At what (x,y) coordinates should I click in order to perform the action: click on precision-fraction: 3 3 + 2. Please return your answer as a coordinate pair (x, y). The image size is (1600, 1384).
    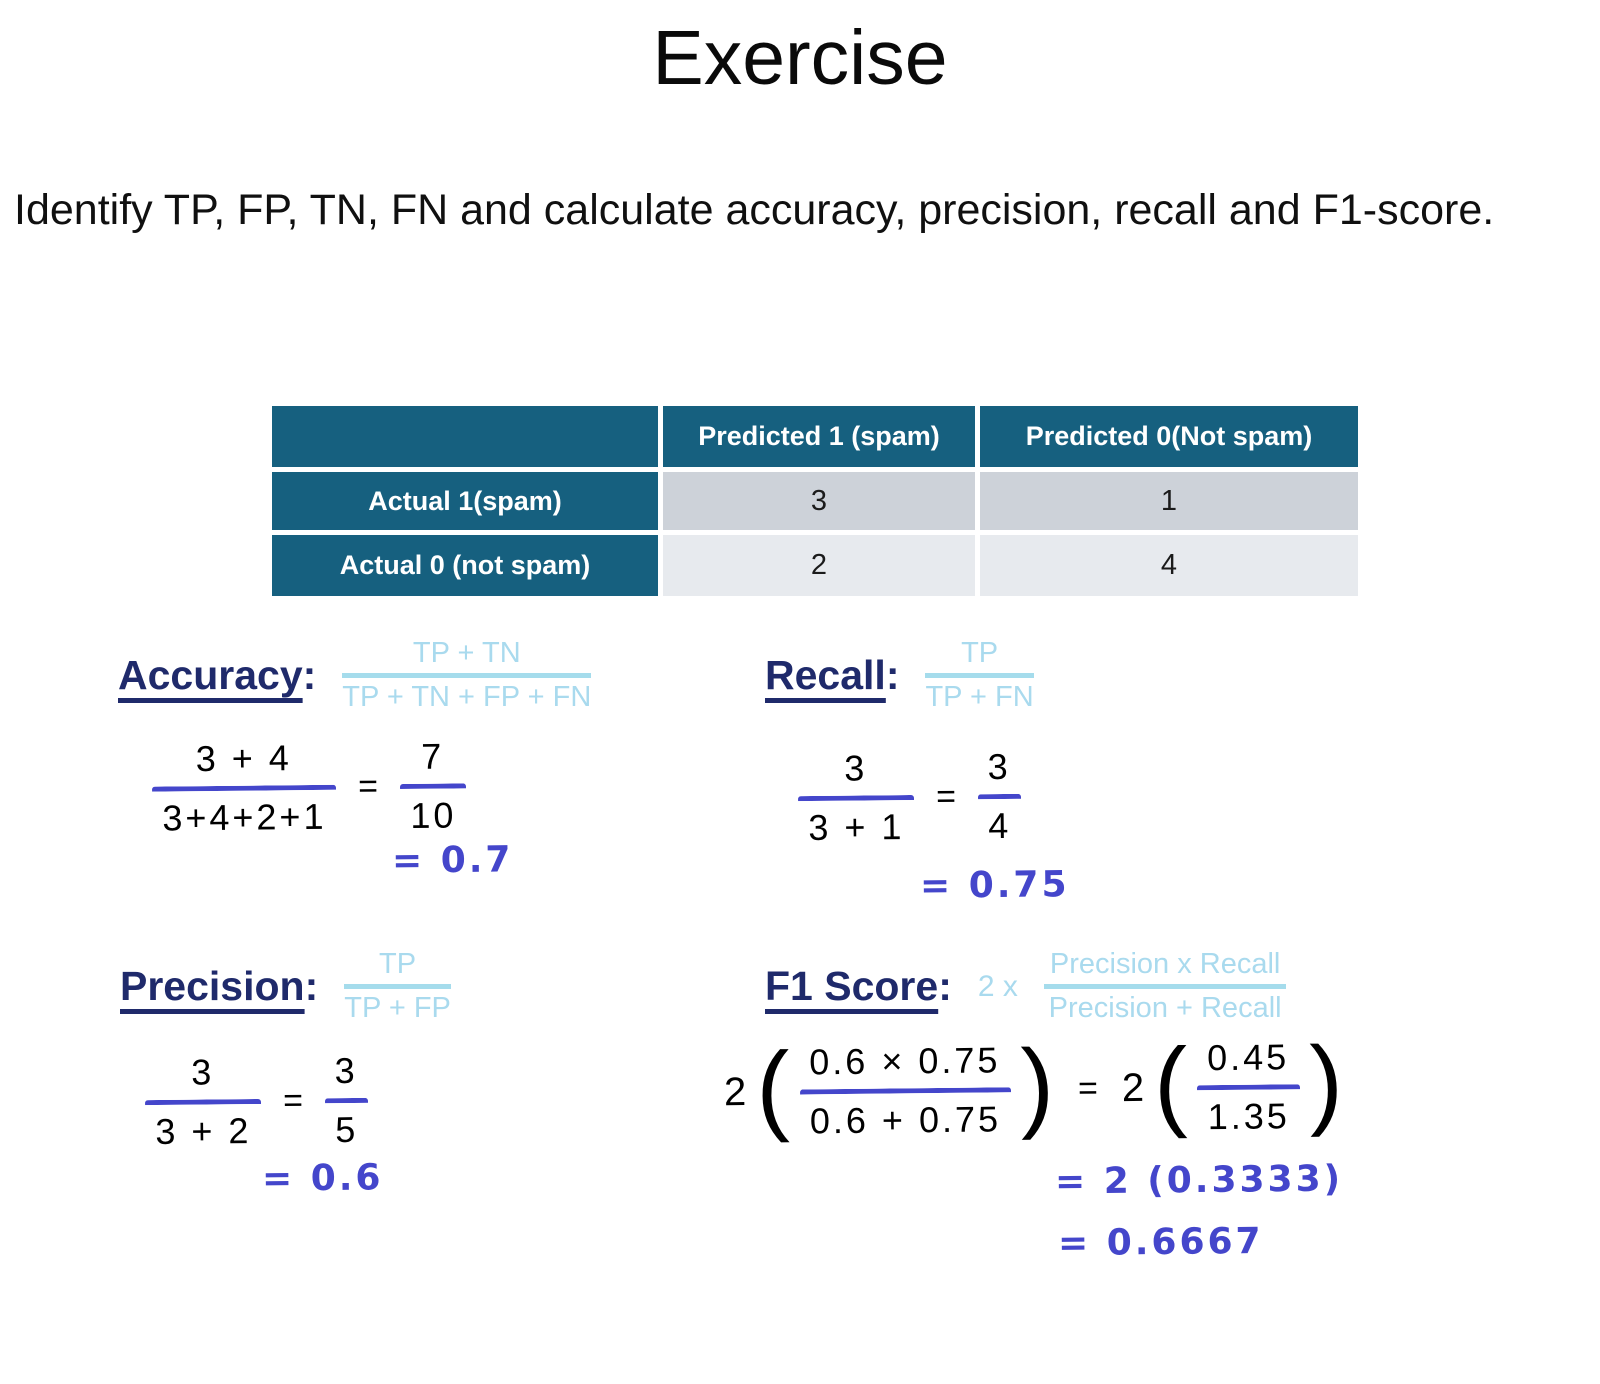
    Looking at the image, I should click on (203, 1101).